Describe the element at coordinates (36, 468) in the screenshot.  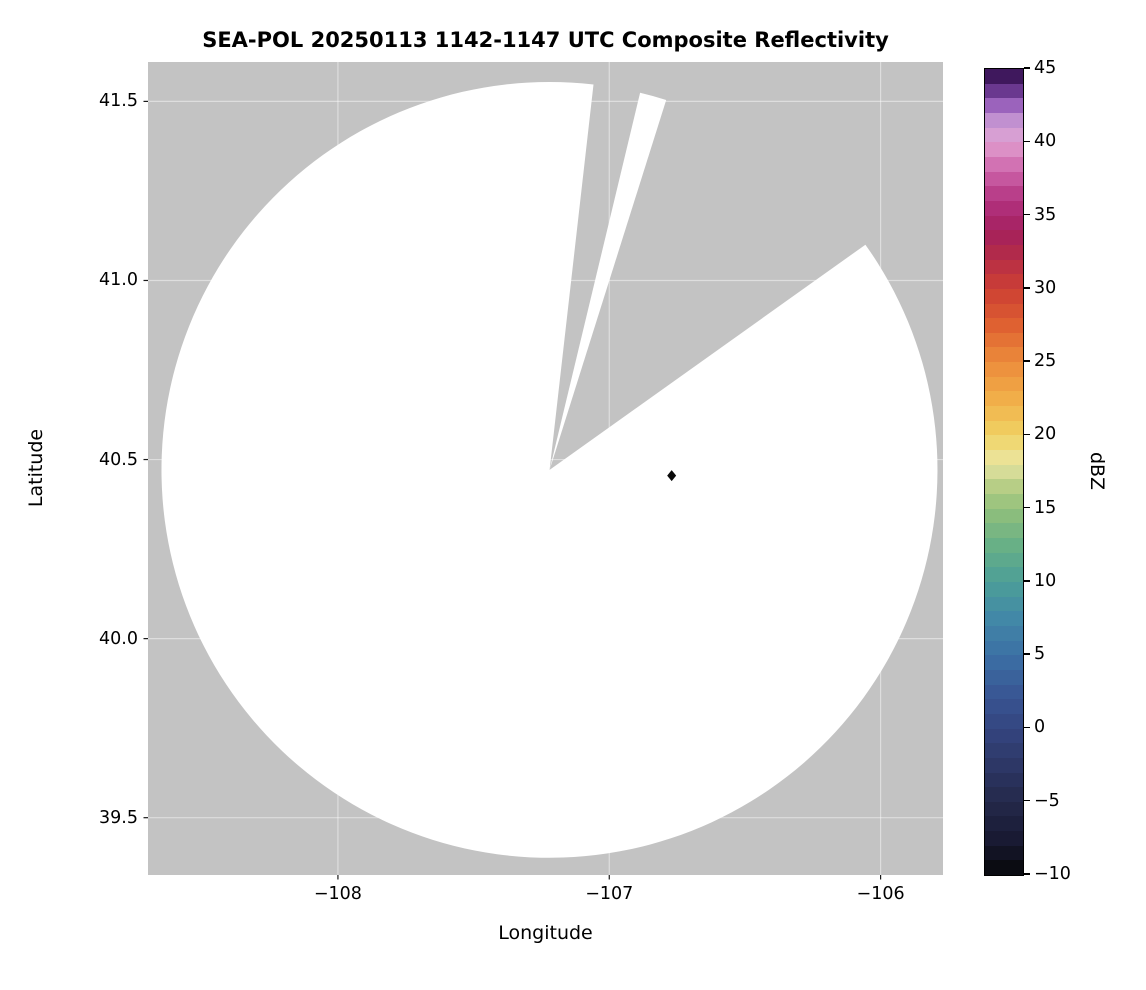
I see `y-axis-label: Latitude` at that location.